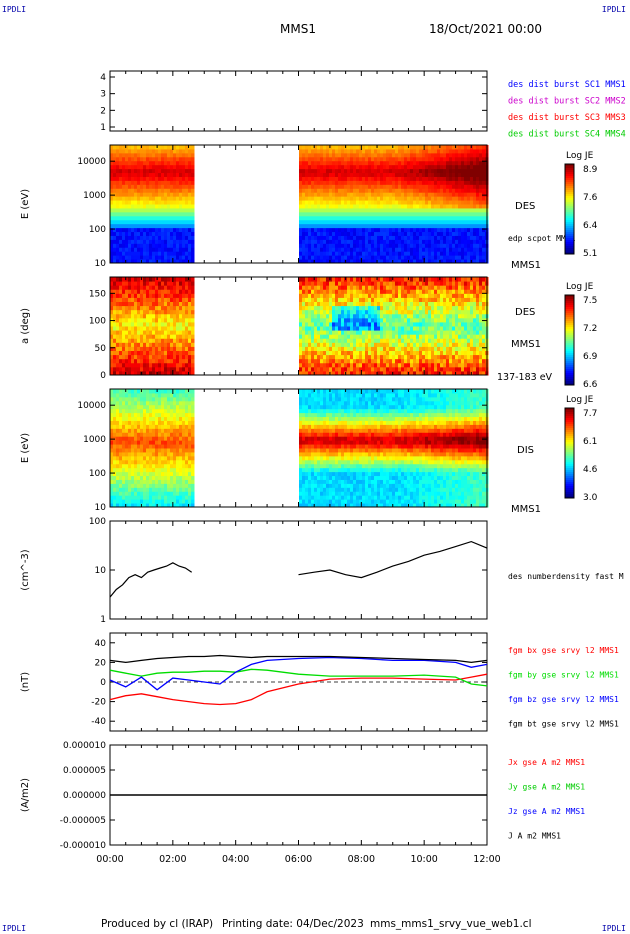 This screenshot has width=630, height=934. What do you see at coordinates (103, 111) in the screenshot?
I see `tick-label: 2` at bounding box center [103, 111].